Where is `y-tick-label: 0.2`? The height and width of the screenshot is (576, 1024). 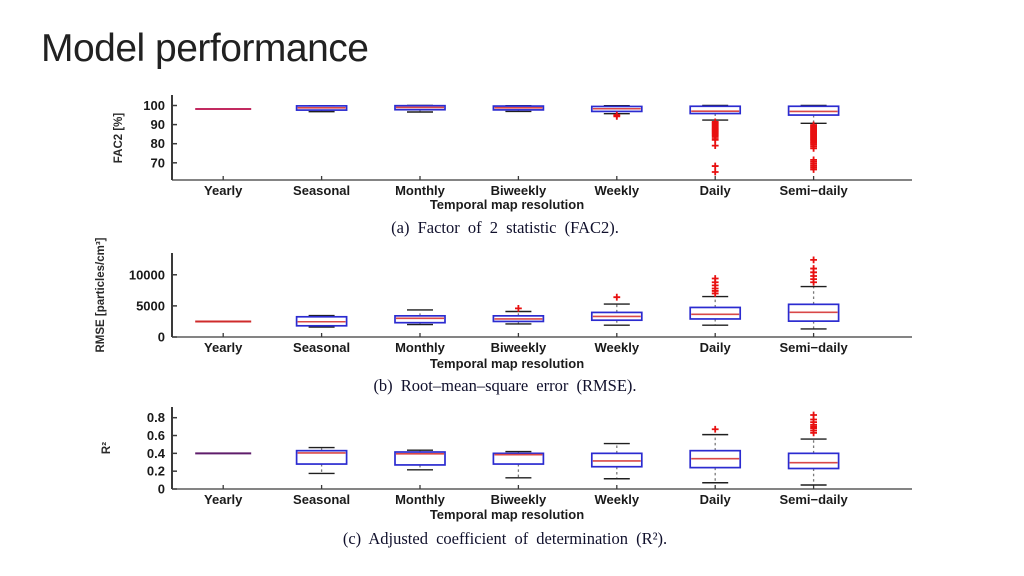
y-tick-label: 0.2 is located at coordinates (156, 471).